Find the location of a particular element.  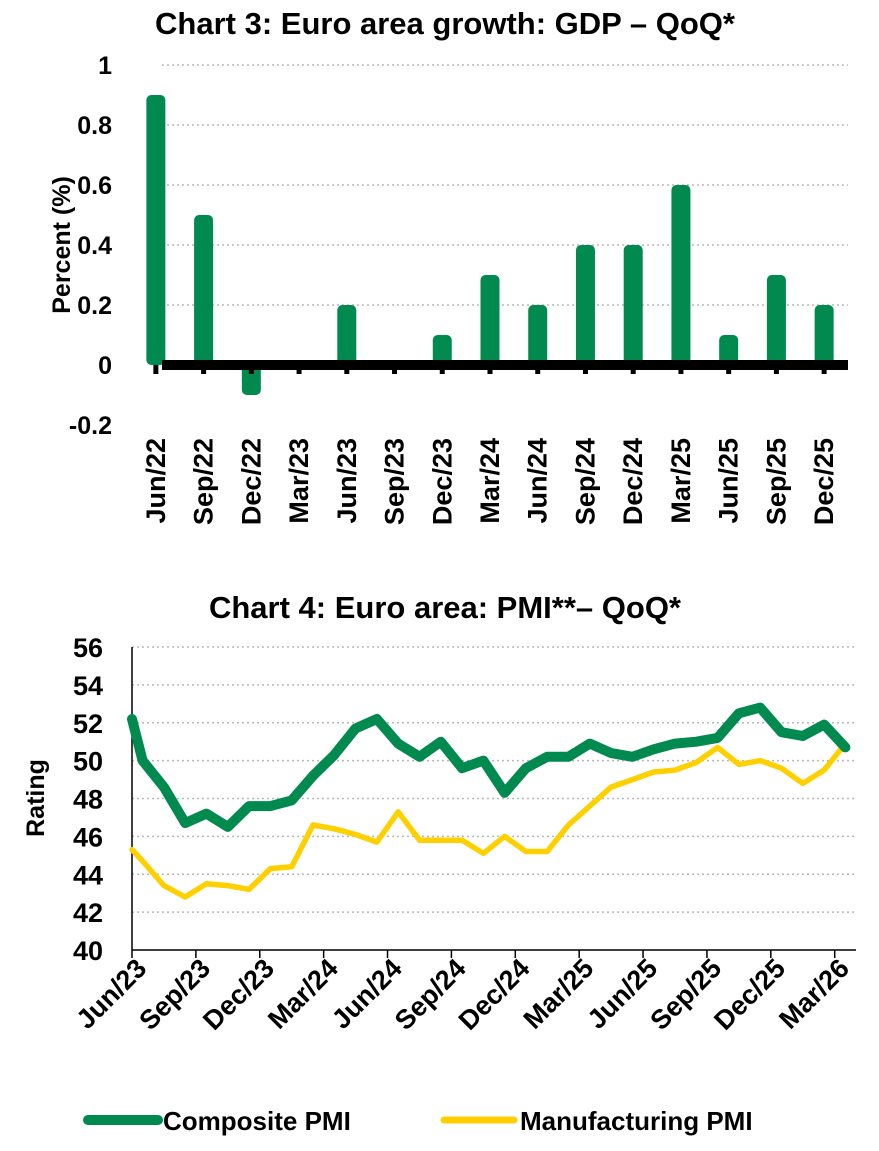

pmi-y-tick-label: 44 is located at coordinates (88, 875).